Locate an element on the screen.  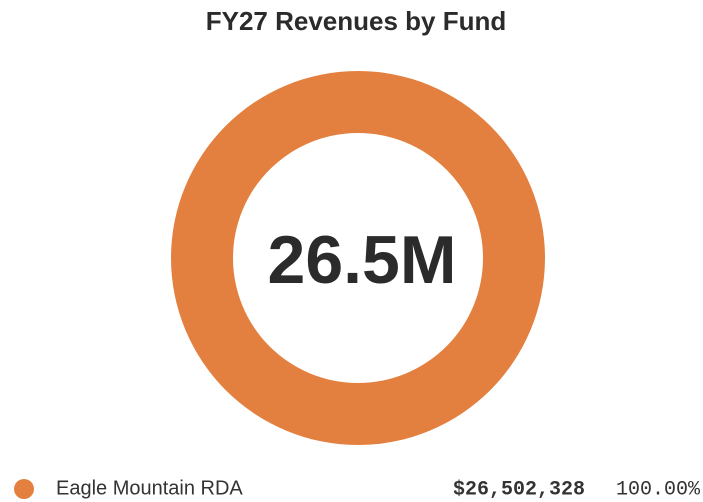
legend-value: $26,502,328 is located at coordinates (519, 489).